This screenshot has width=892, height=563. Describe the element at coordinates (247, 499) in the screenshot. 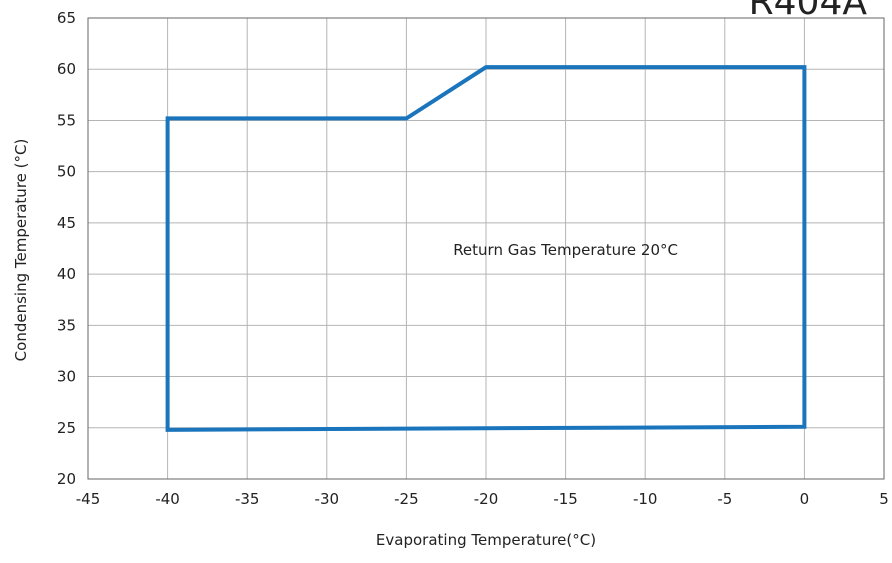

I see `x-tick-label: -35` at that location.